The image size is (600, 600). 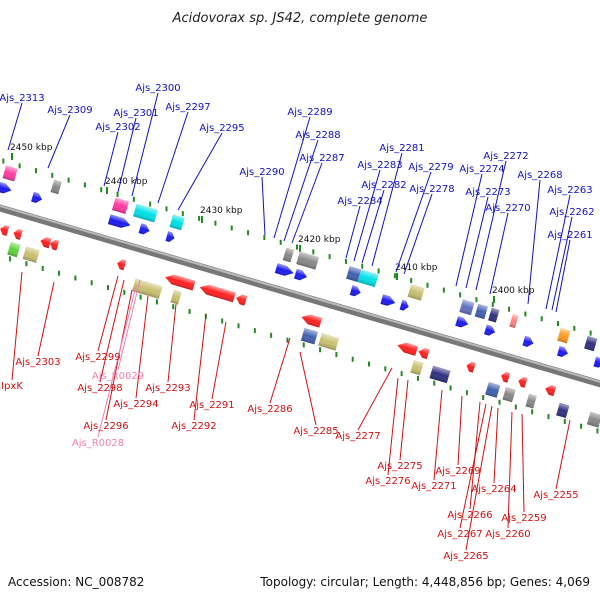 What do you see at coordinates (569, 190) in the screenshot?
I see `forward-gene-label: Ajs_2263` at bounding box center [569, 190].